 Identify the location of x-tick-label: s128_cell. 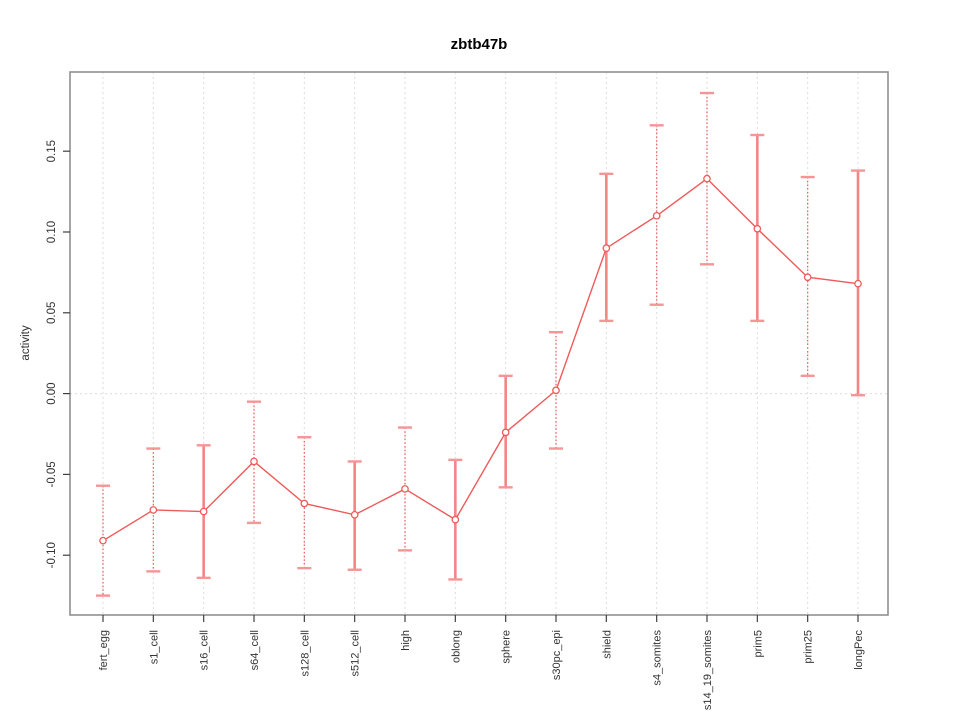
(305, 653).